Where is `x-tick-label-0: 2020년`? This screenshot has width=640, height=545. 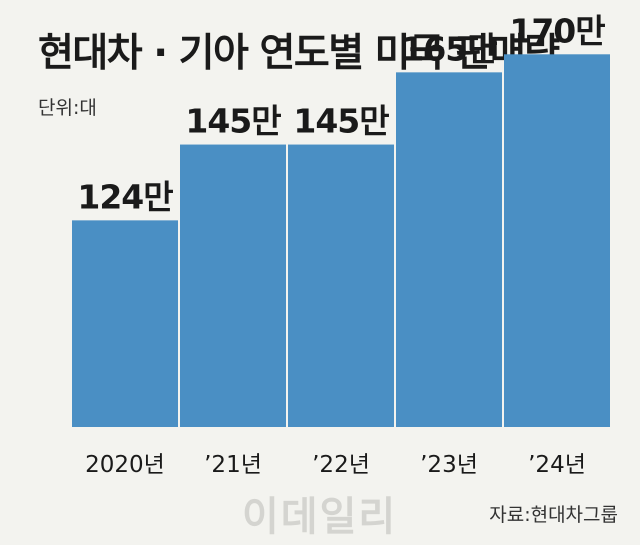
x-tick-label-0: 2020년 is located at coordinates (125, 465).